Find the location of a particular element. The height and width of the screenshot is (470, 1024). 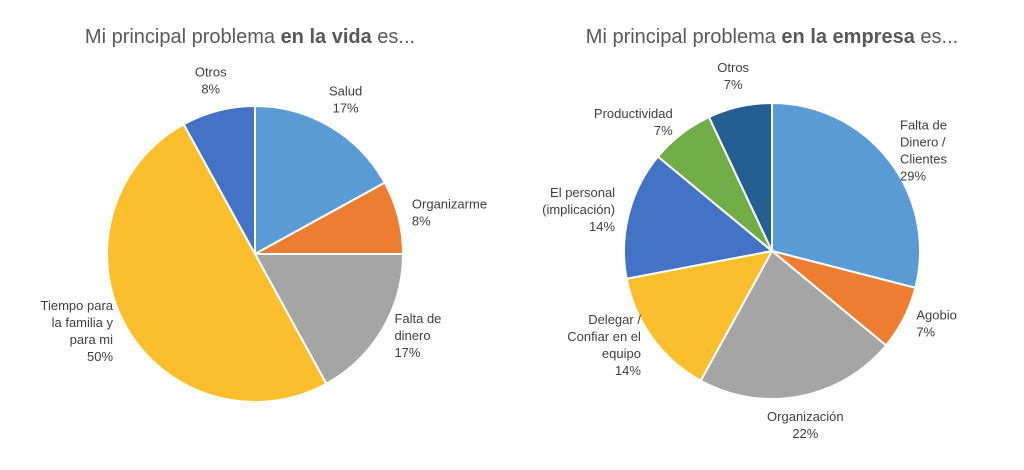

category-label: Organización is located at coordinates (805, 416).